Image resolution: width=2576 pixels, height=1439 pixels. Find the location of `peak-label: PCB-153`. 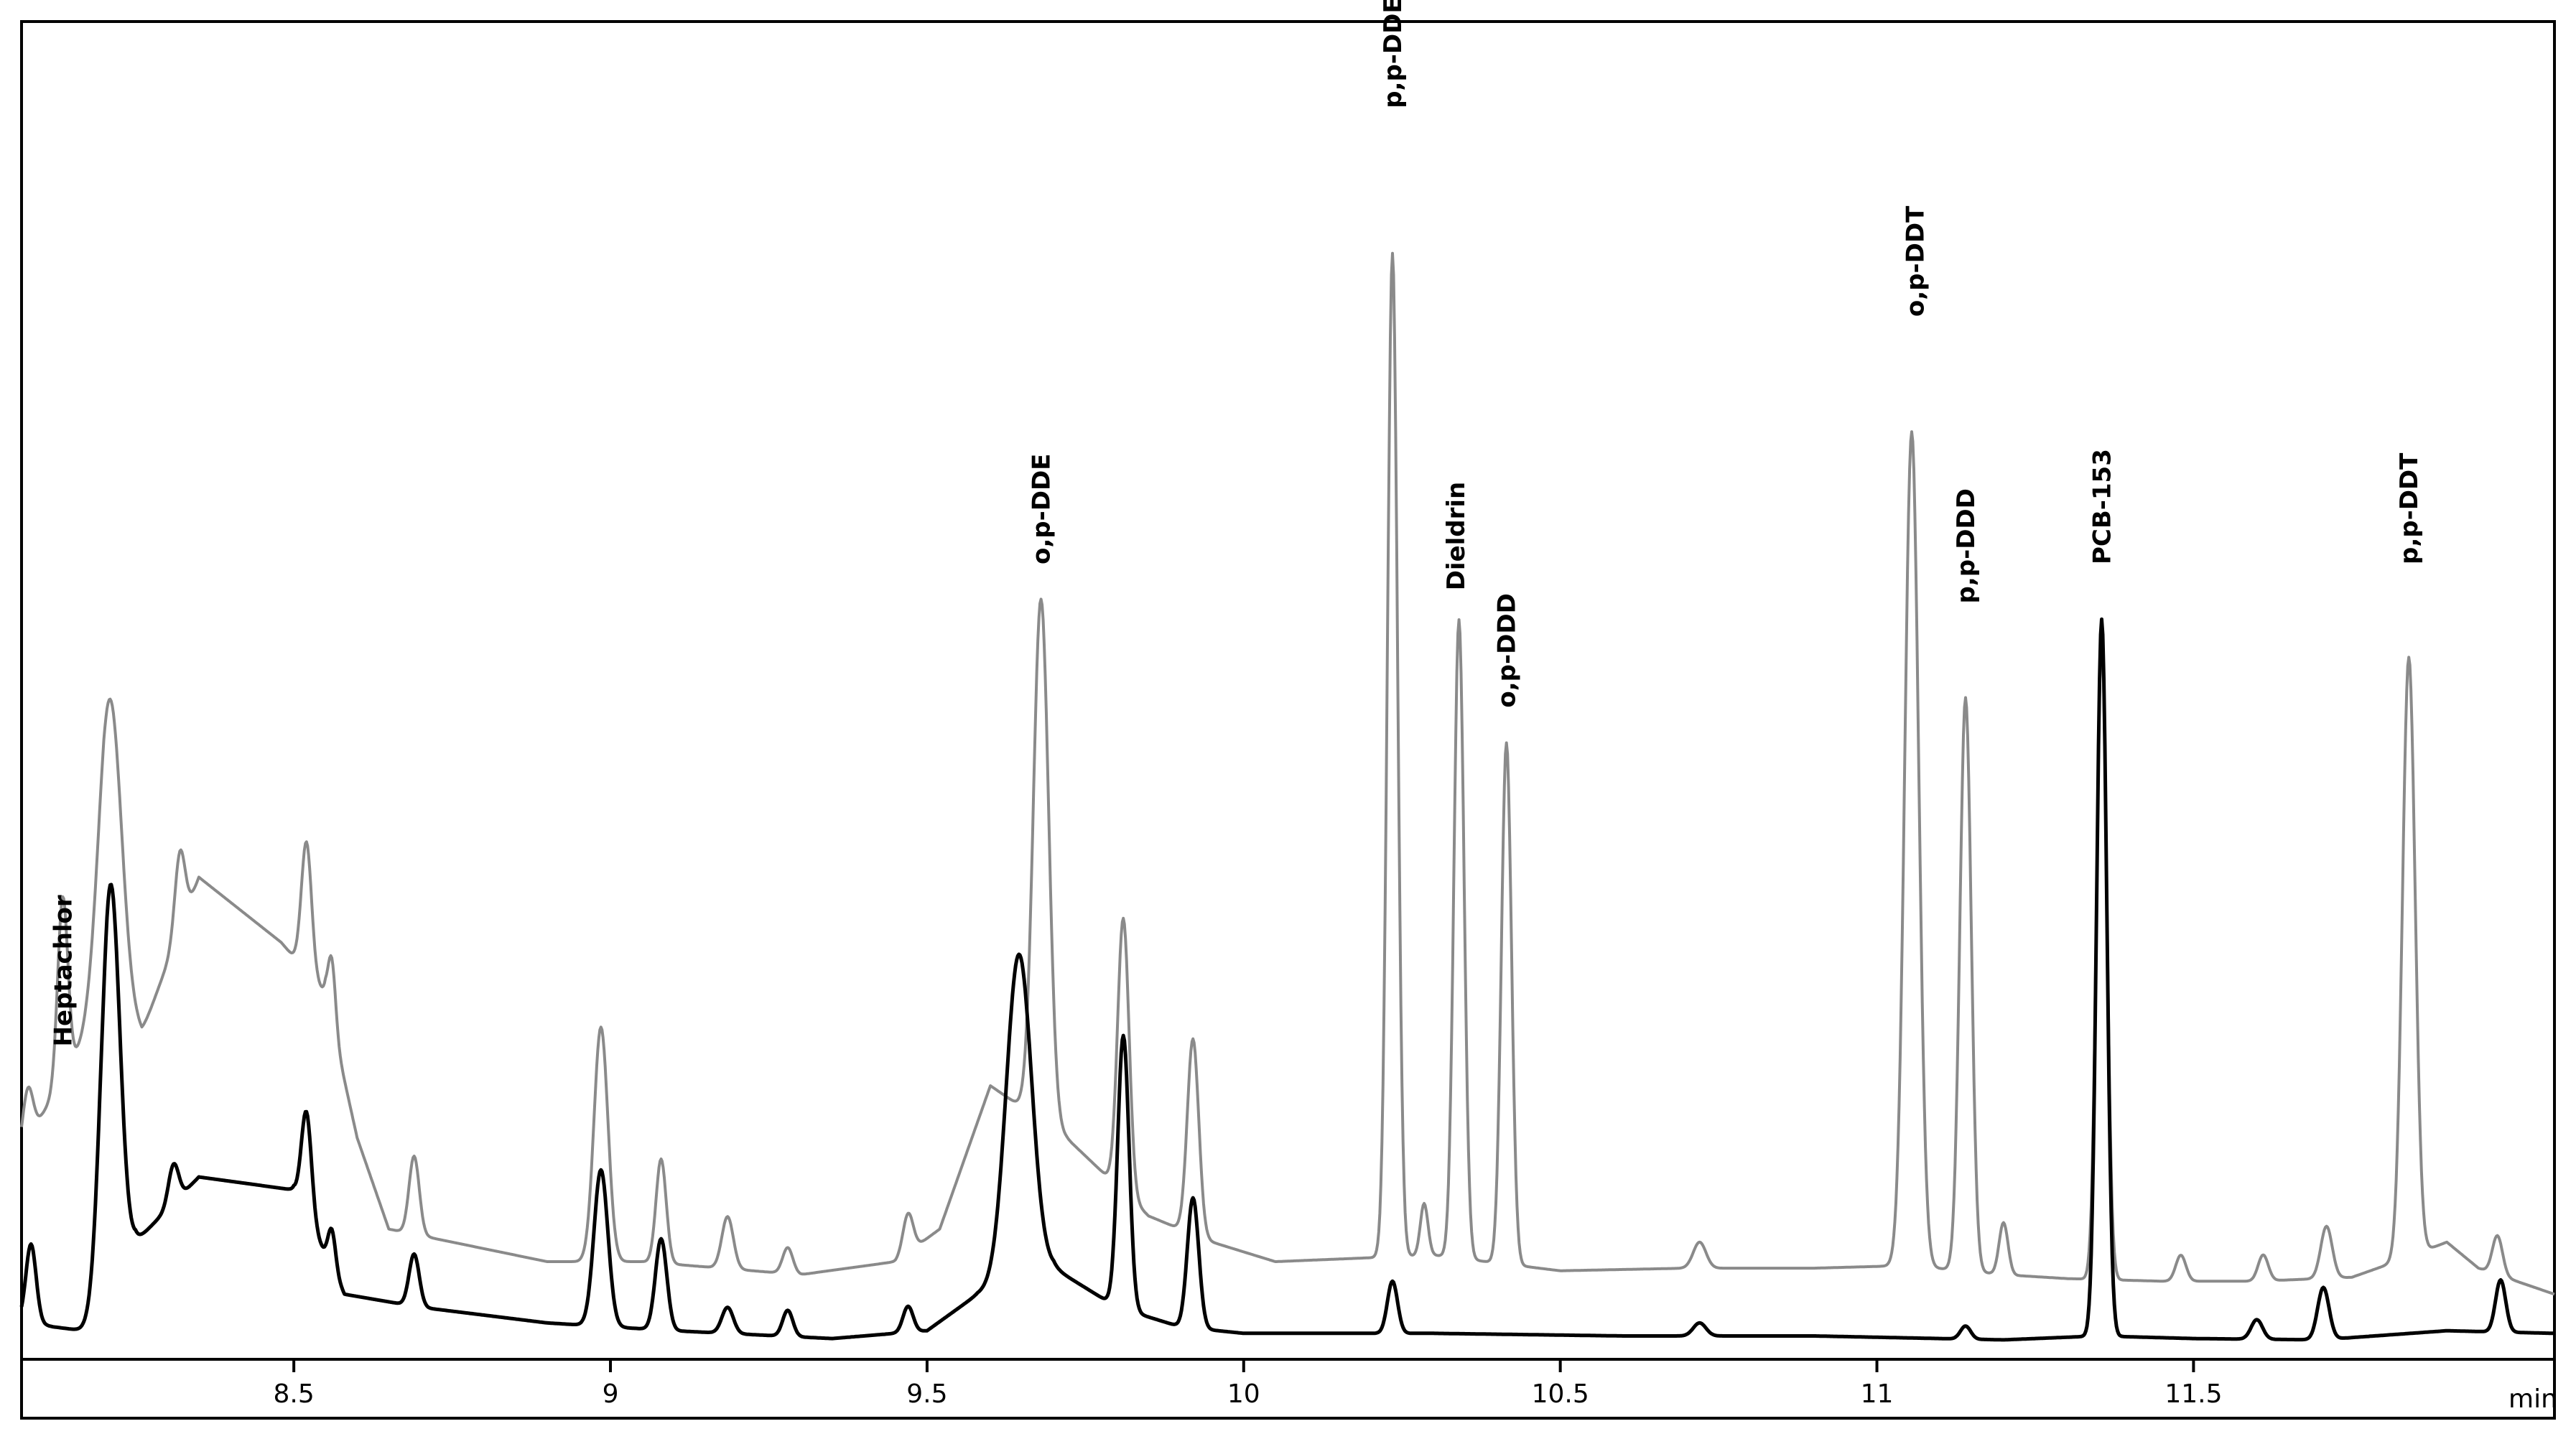

peak-label: PCB-153 is located at coordinates (2102, 506).